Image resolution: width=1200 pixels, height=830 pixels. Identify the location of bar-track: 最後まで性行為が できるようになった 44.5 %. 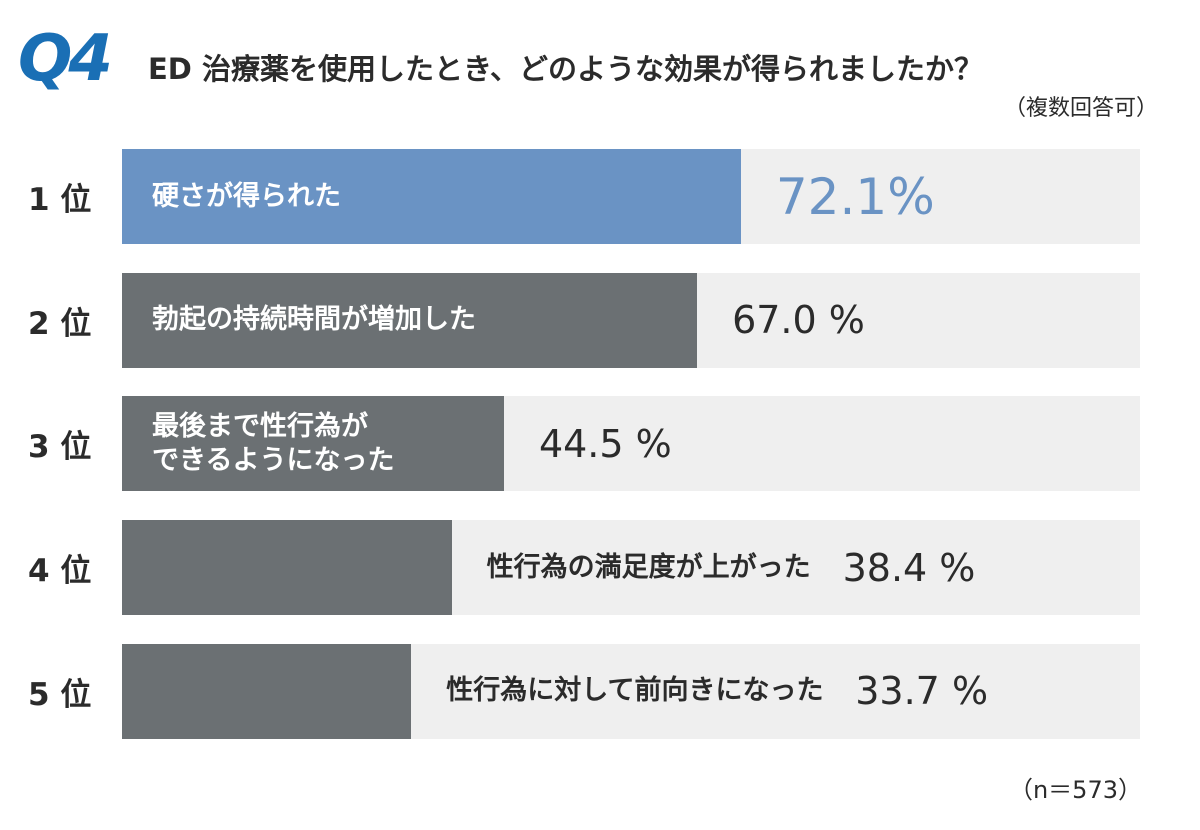
(631, 444).